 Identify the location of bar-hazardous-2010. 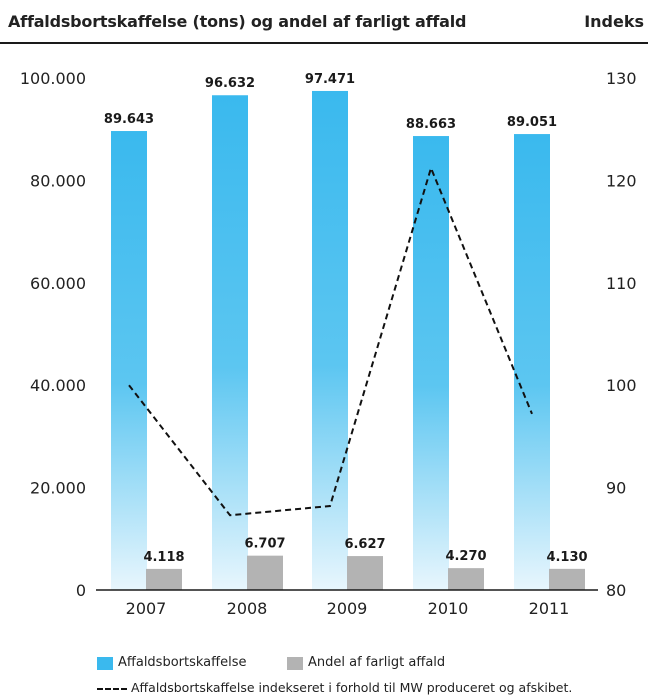
(466, 579).